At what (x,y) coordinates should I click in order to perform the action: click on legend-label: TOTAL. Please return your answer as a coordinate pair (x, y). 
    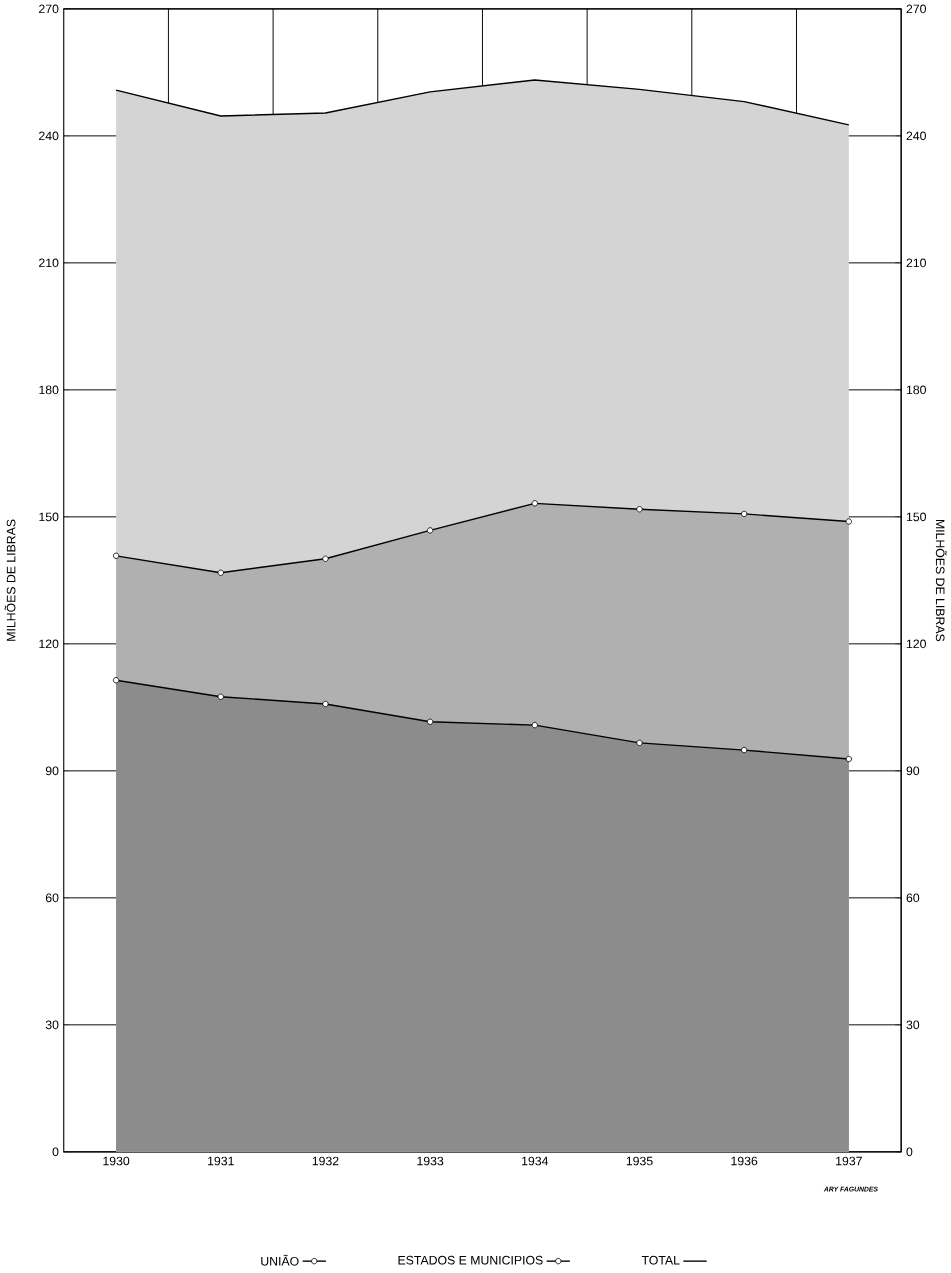
    Looking at the image, I should click on (660, 1260).